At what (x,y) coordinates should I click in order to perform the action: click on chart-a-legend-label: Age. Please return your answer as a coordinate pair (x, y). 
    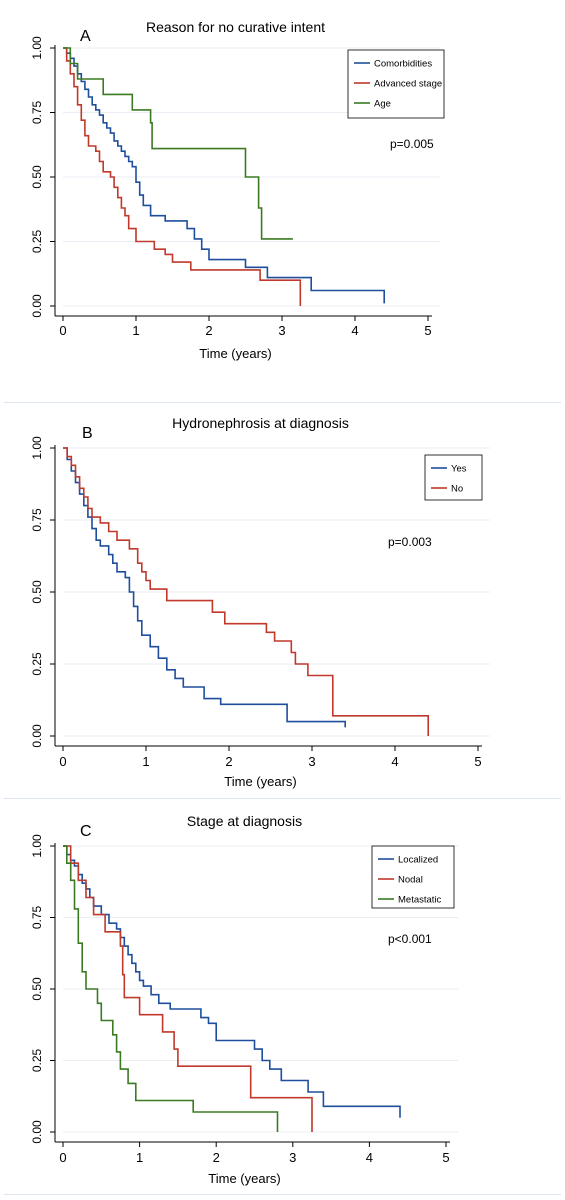
    Looking at the image, I should click on (382, 104).